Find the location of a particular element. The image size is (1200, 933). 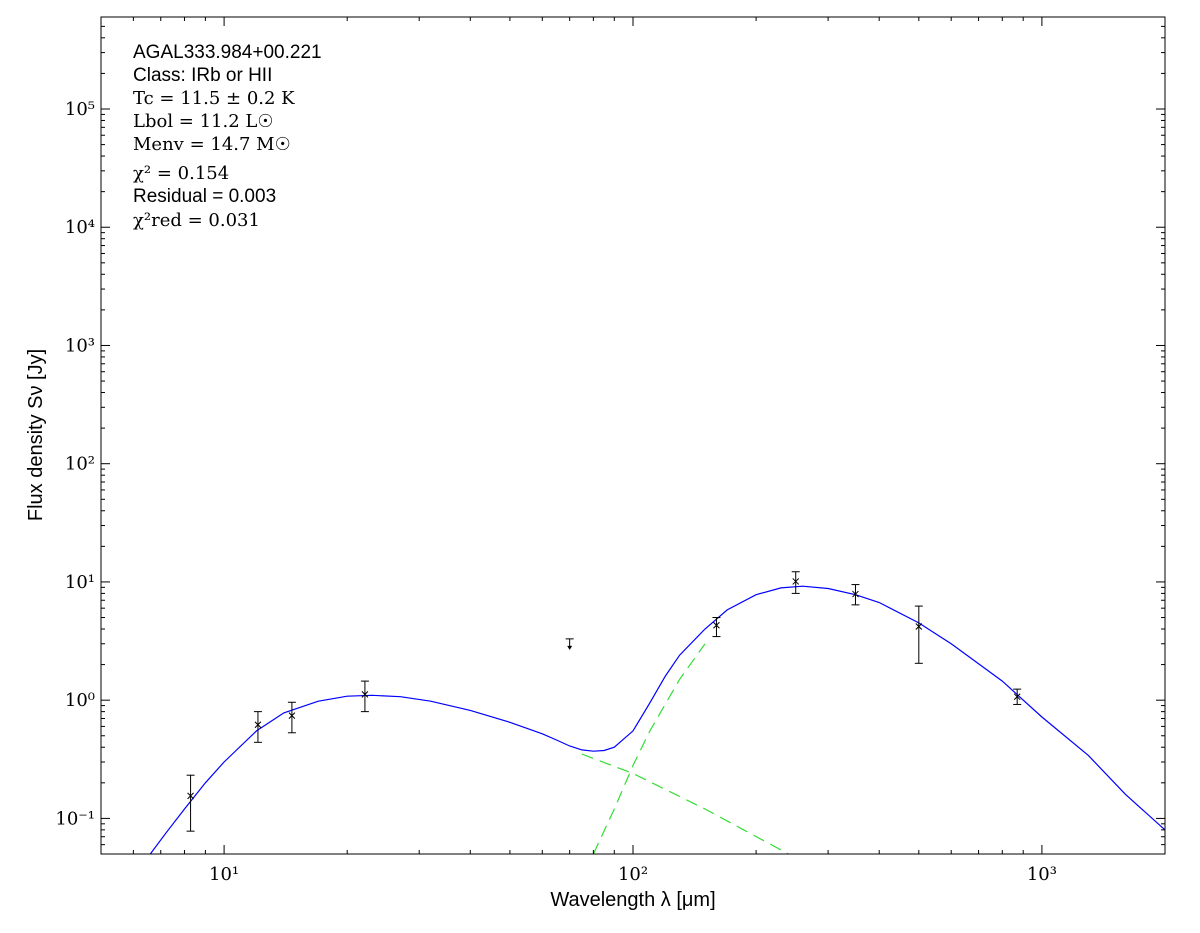

y-tick-label: 10⁰ is located at coordinates (80, 700).